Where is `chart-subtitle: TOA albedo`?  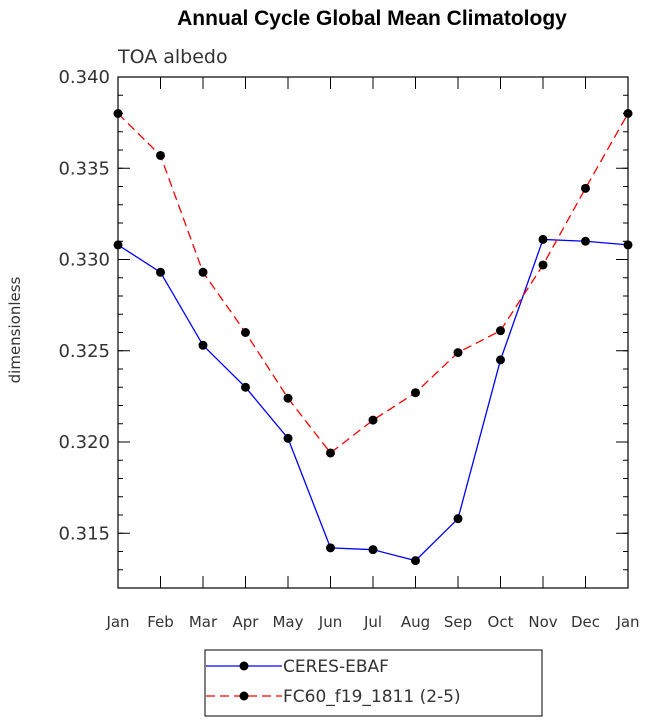 chart-subtitle: TOA albedo is located at coordinates (172, 57).